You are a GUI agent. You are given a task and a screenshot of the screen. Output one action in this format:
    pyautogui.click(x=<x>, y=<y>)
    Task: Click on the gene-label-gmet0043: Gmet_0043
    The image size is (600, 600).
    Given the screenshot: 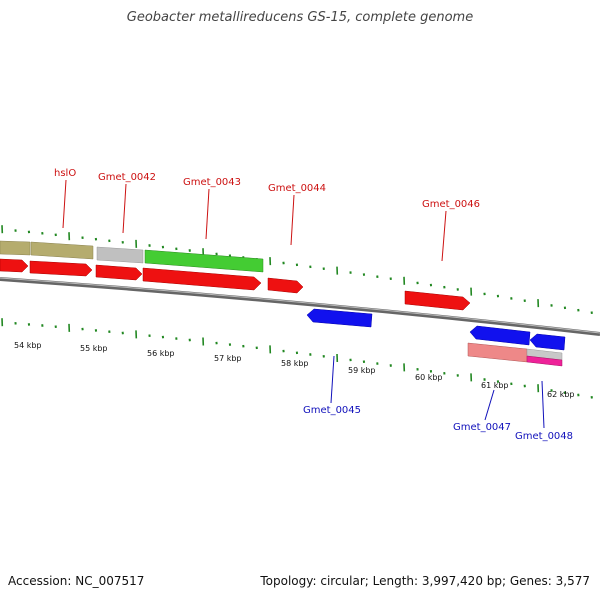 What is the action you would take?
    pyautogui.click(x=212, y=182)
    